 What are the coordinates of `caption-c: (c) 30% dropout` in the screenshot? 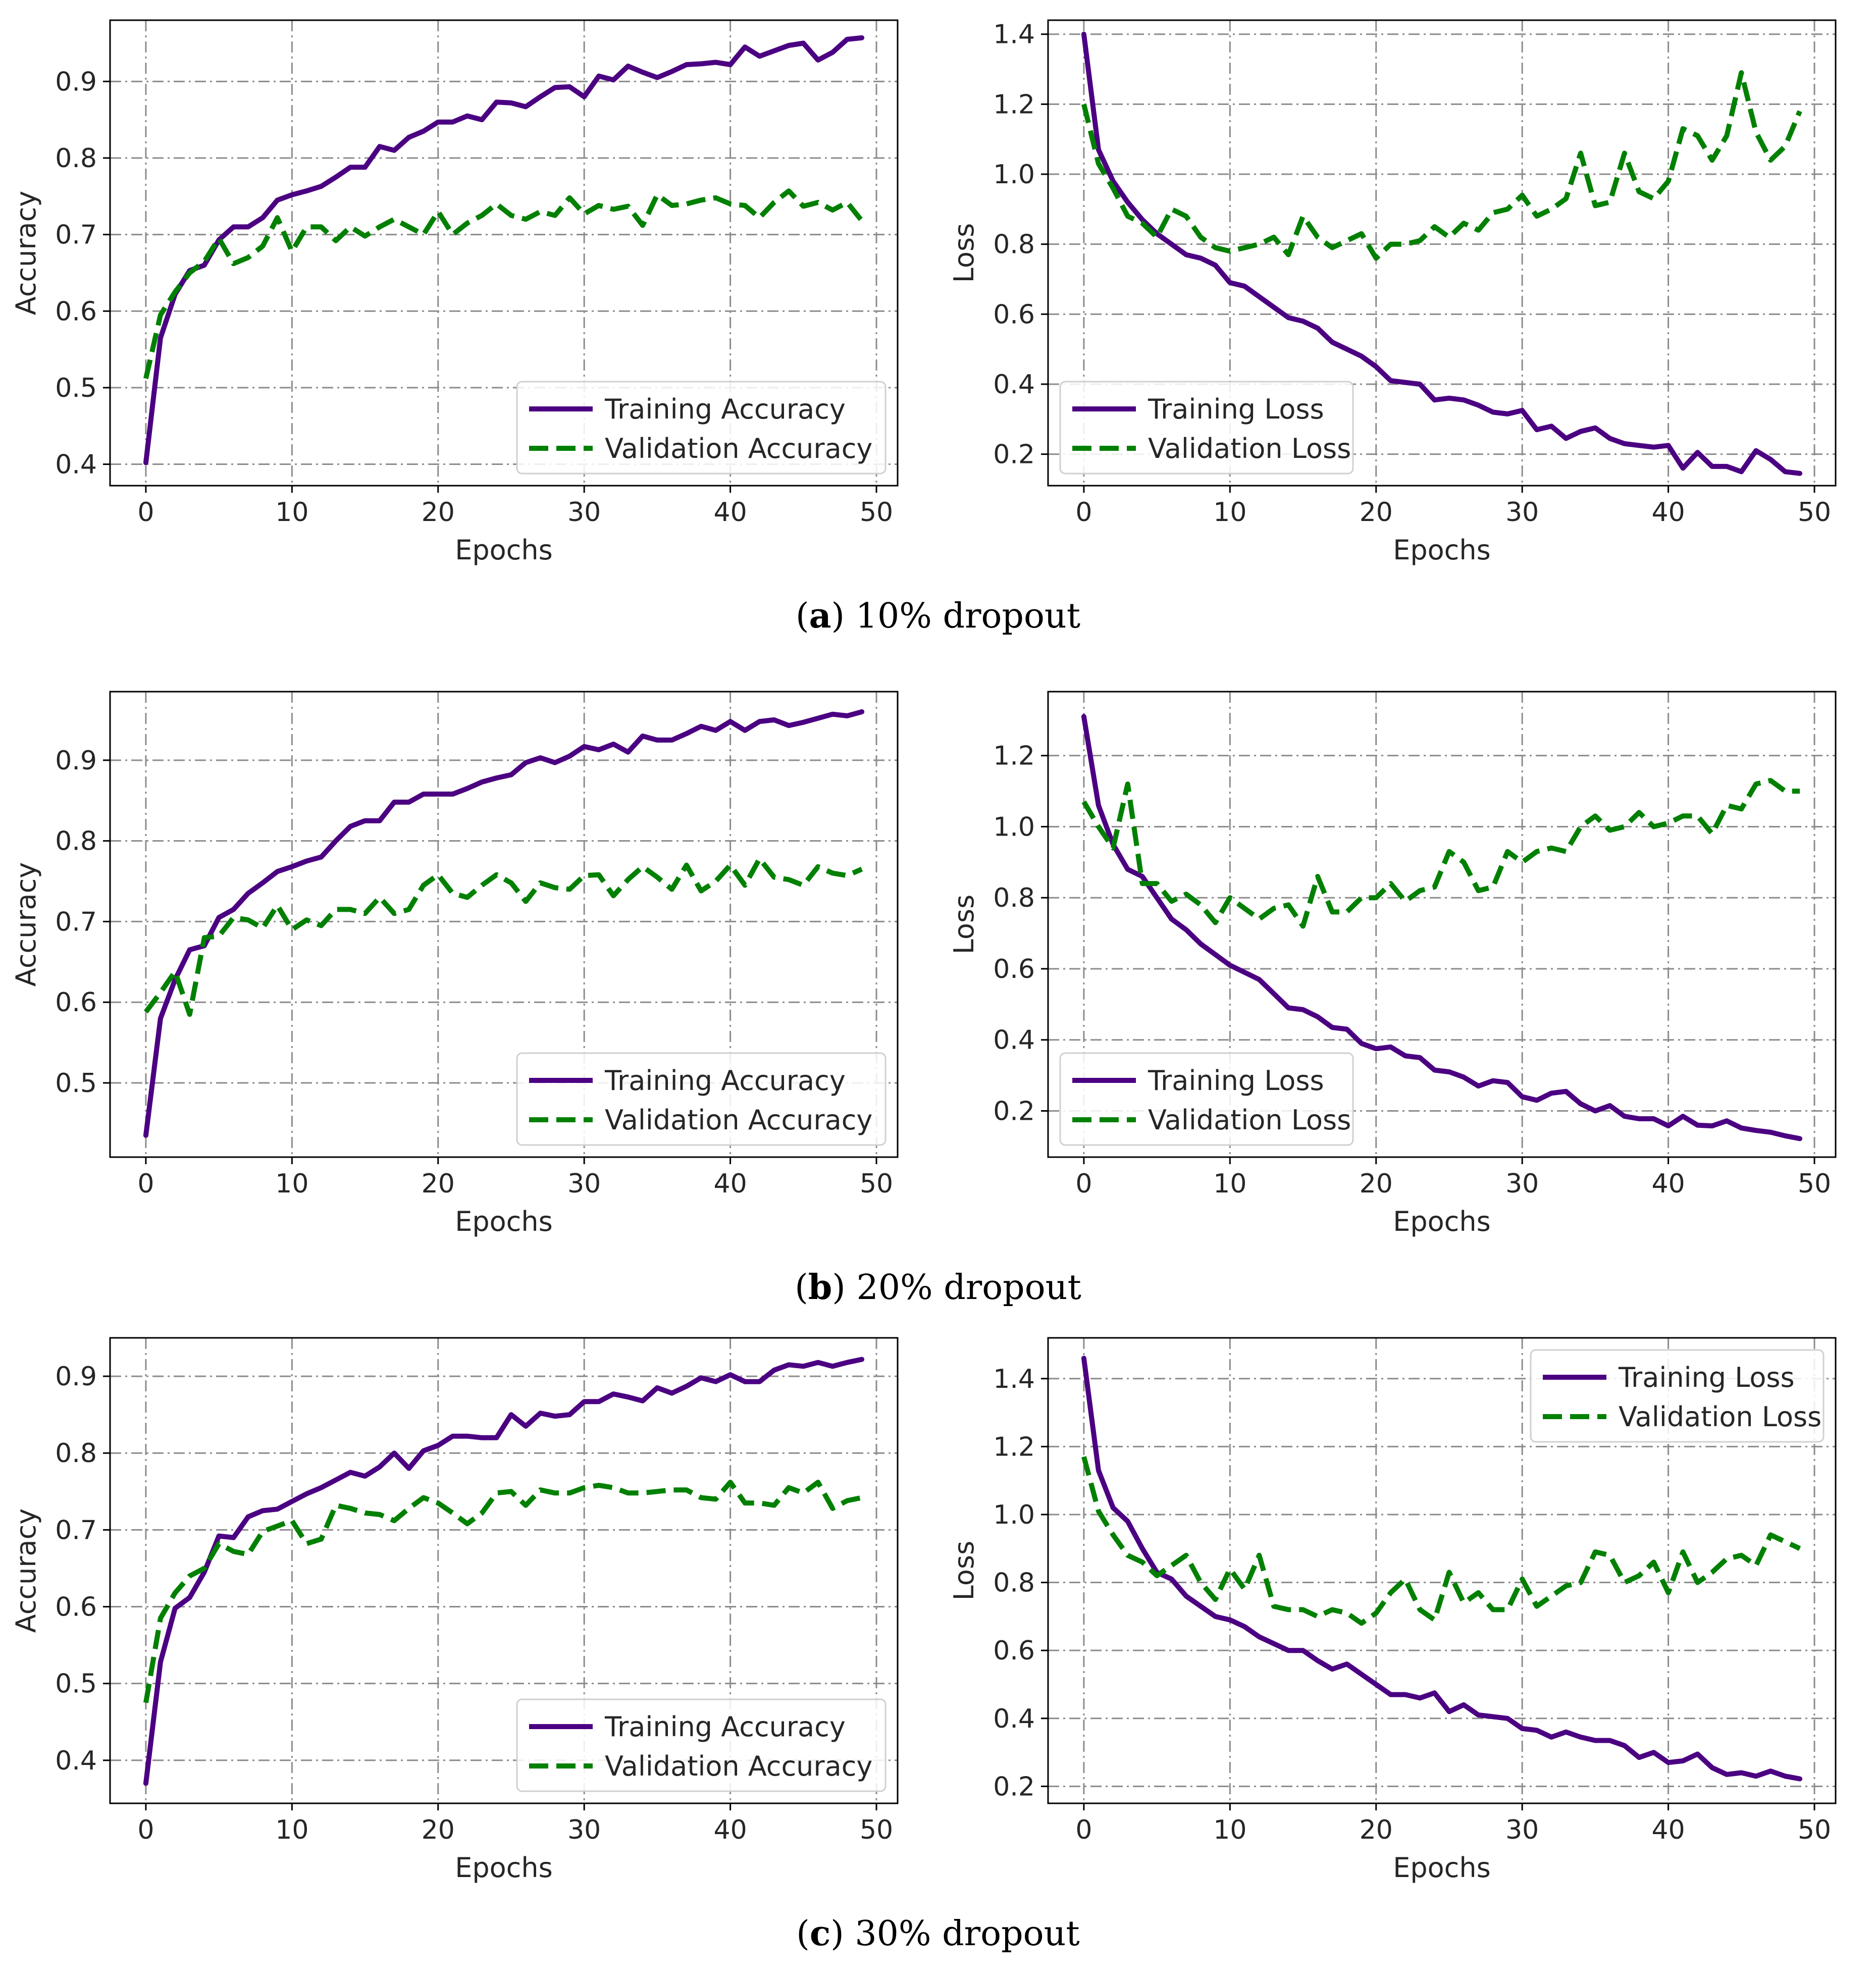 It's located at (938, 1933).